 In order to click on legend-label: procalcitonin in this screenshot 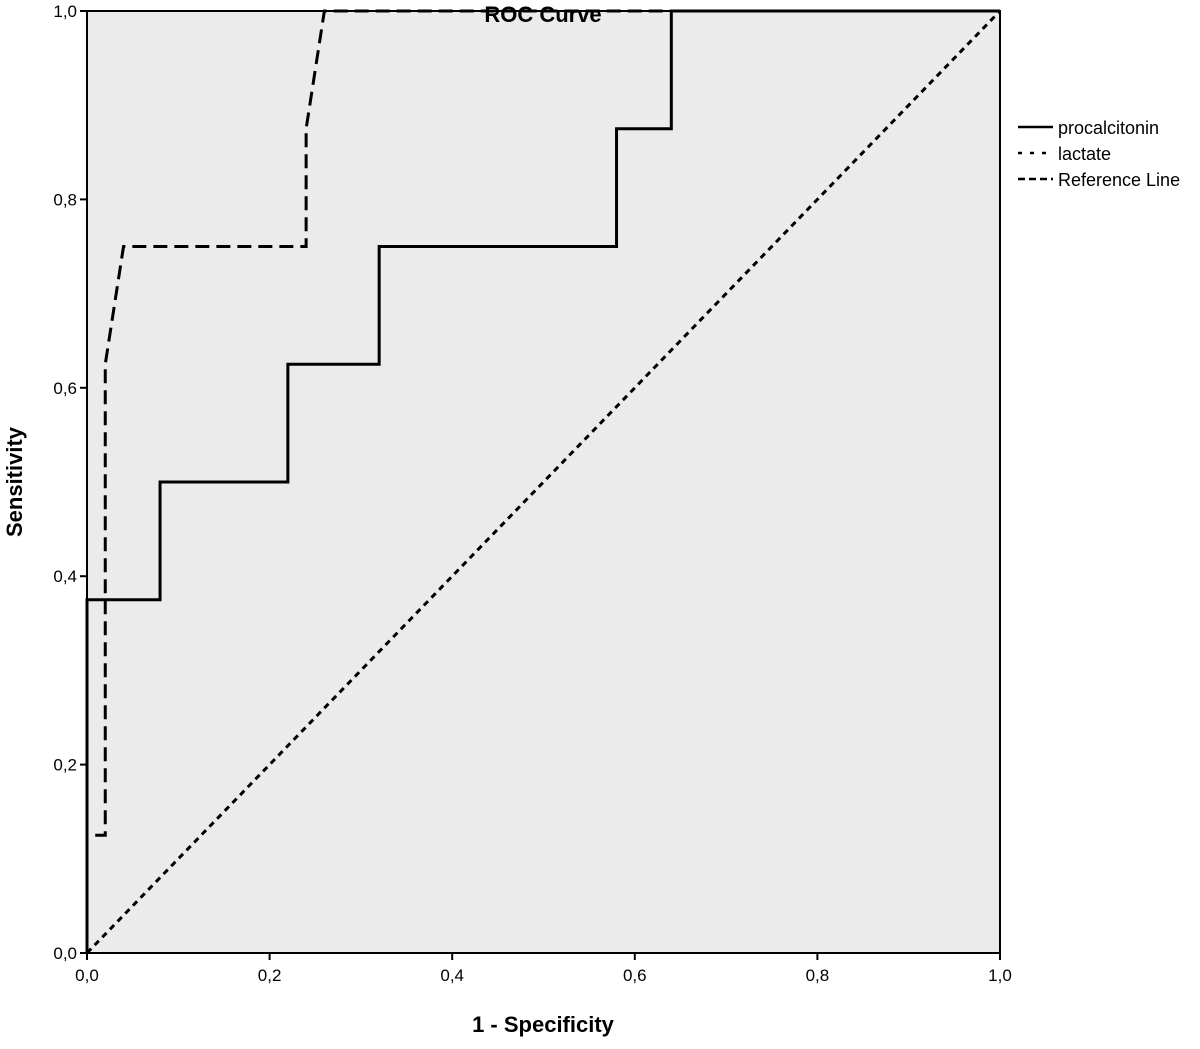, I will do `click(1108, 128)`.